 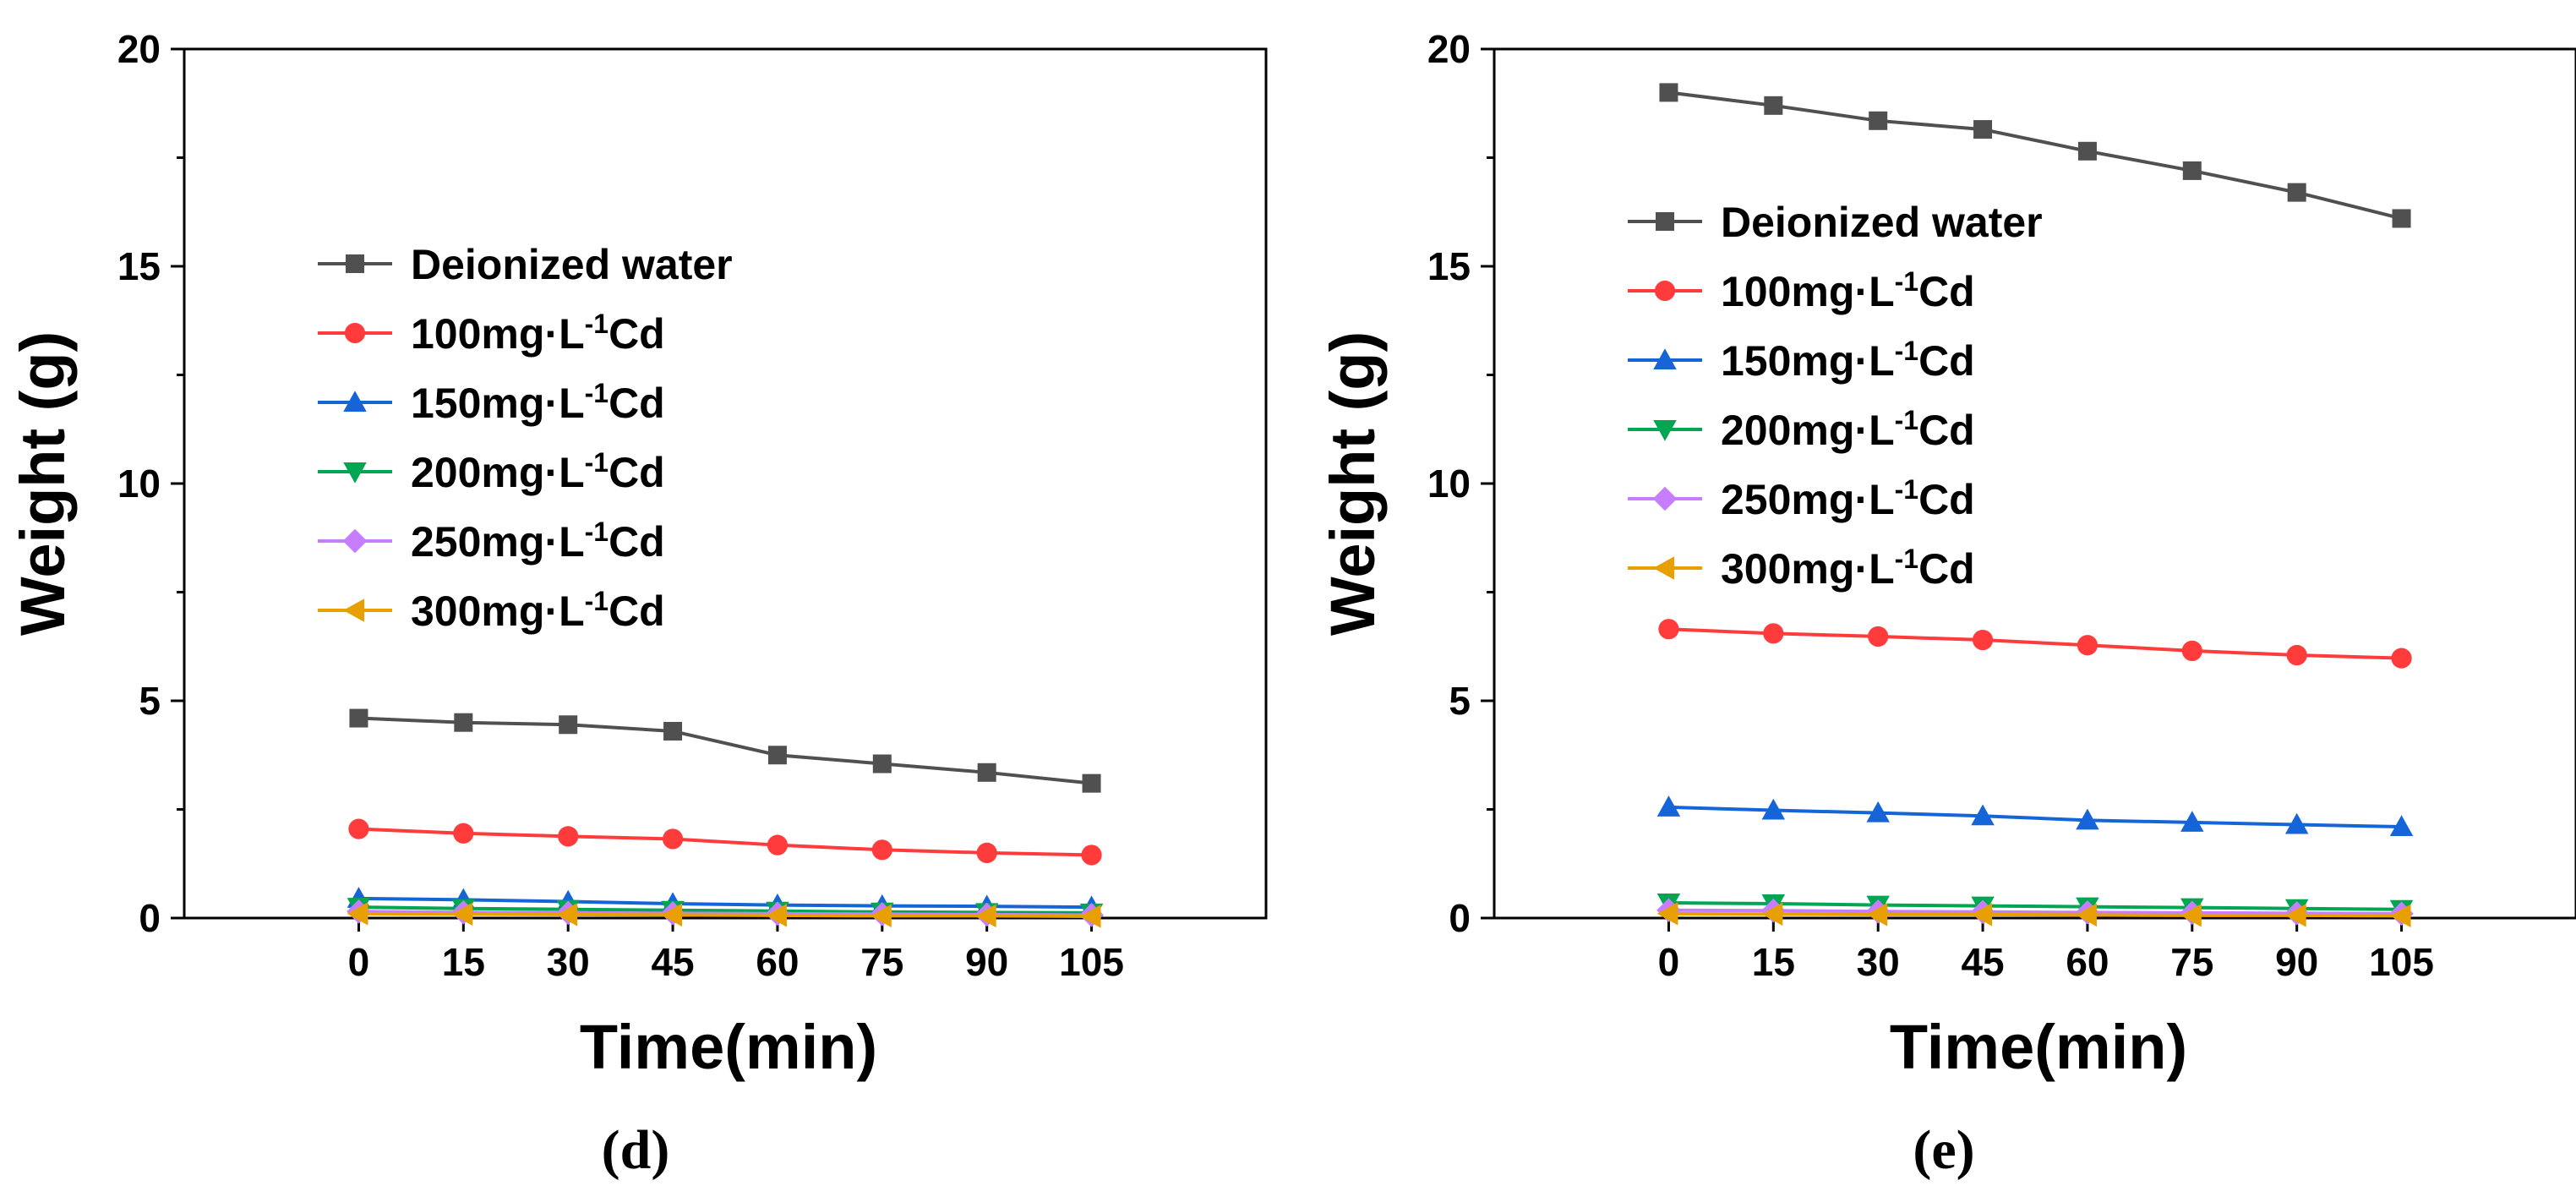 I want to click on legend-label: 250mg·L-1Cd, so click(x=1848, y=498).